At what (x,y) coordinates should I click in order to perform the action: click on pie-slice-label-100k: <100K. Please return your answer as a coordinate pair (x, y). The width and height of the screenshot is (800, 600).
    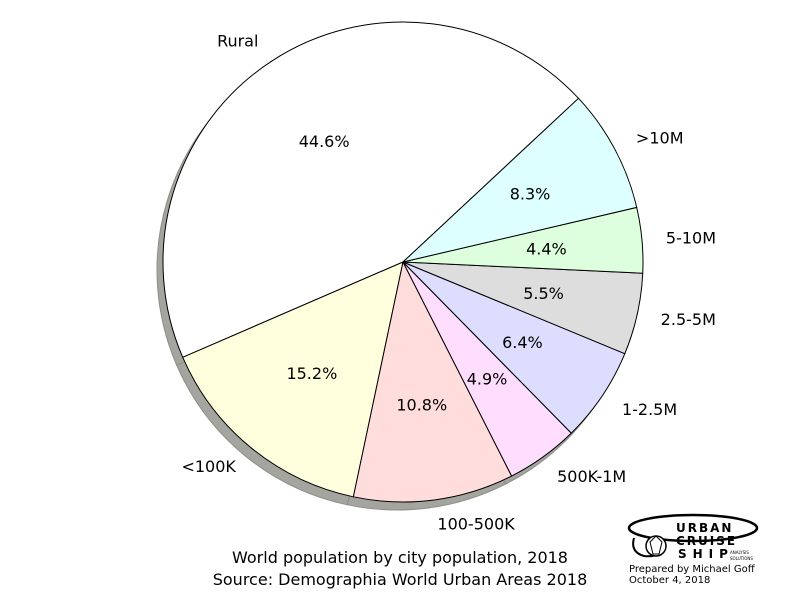
    Looking at the image, I should click on (208, 466).